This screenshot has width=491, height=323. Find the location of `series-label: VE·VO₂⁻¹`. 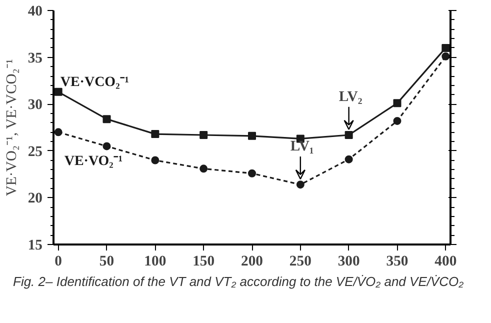

series-label: VE·VO₂⁻¹ is located at coordinates (93, 162).